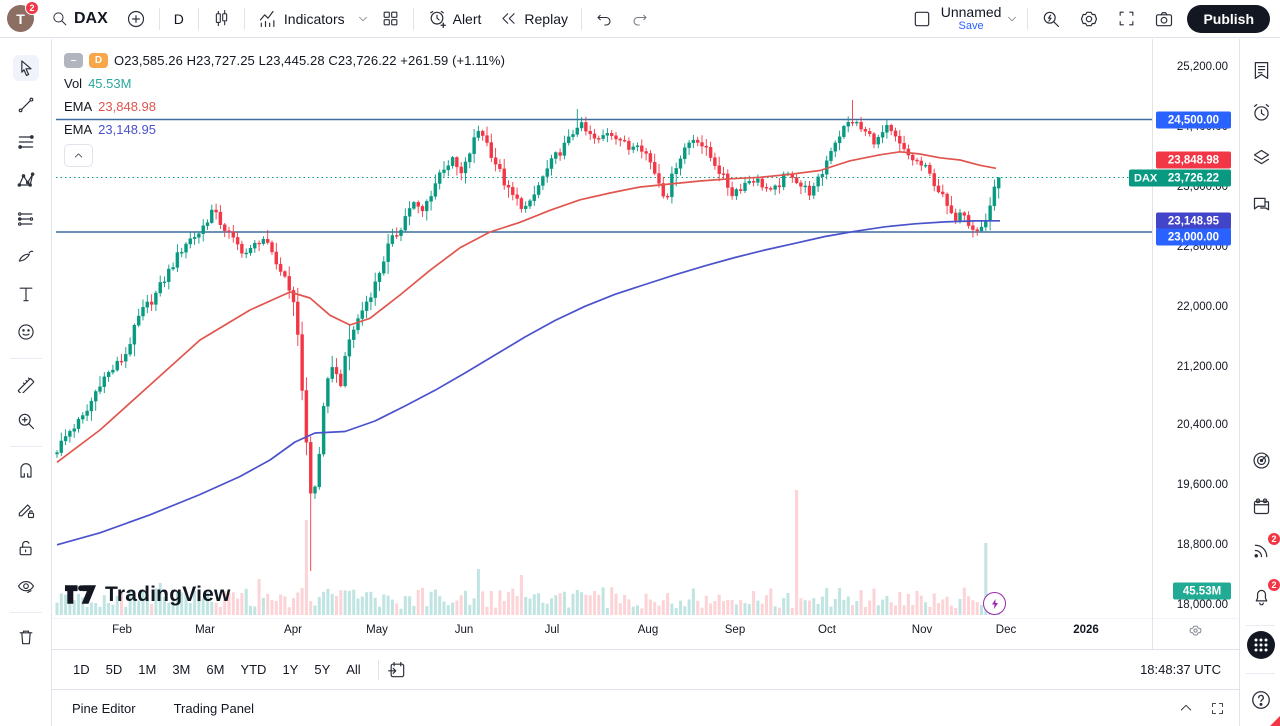  I want to click on undo-button, so click(604, 19).